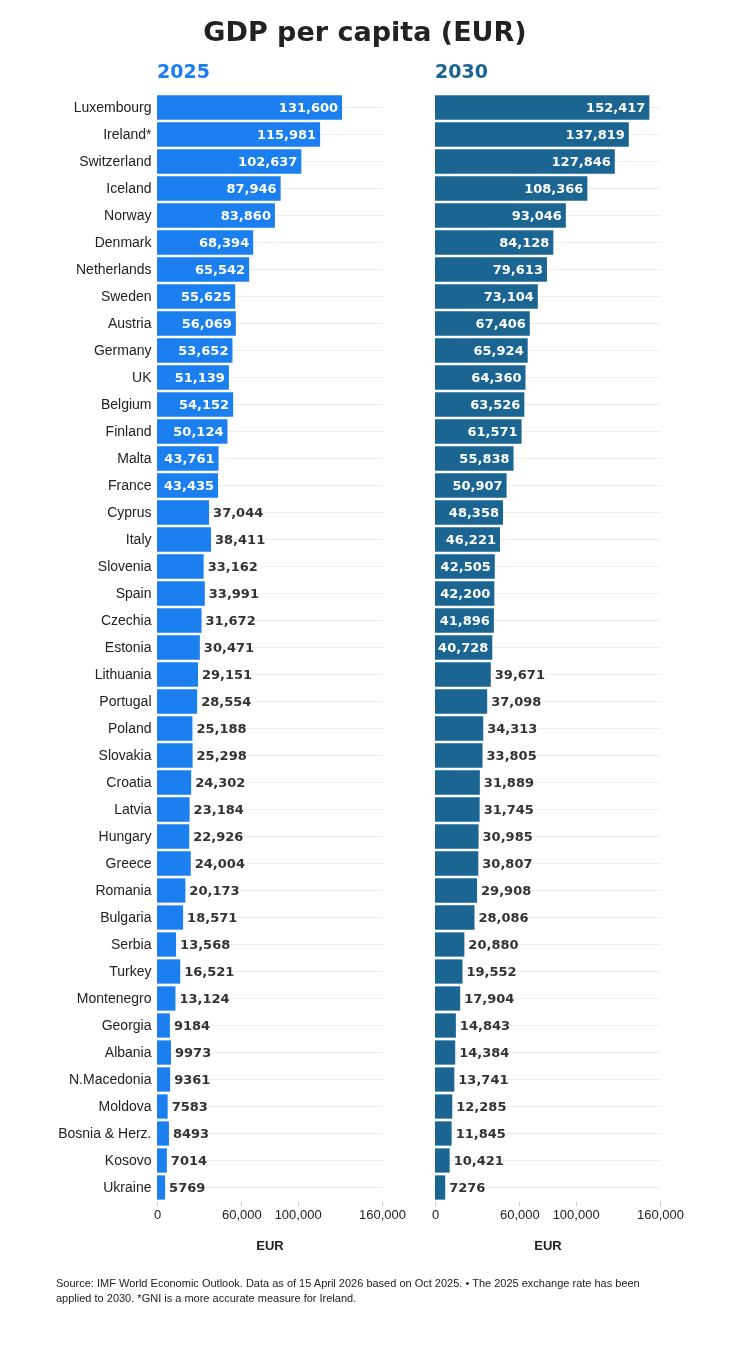 The width and height of the screenshot is (730, 1348). What do you see at coordinates (133, 592) in the screenshot?
I see `y-tick-label: Spain` at bounding box center [133, 592].